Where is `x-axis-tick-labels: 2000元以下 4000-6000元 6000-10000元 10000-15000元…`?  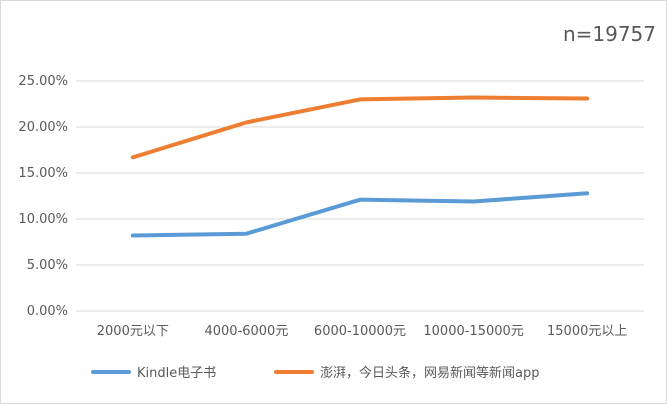 x-axis-tick-labels: 2000元以下 4000-6000元 6000-10000元 10000-15000元… is located at coordinates (362, 331).